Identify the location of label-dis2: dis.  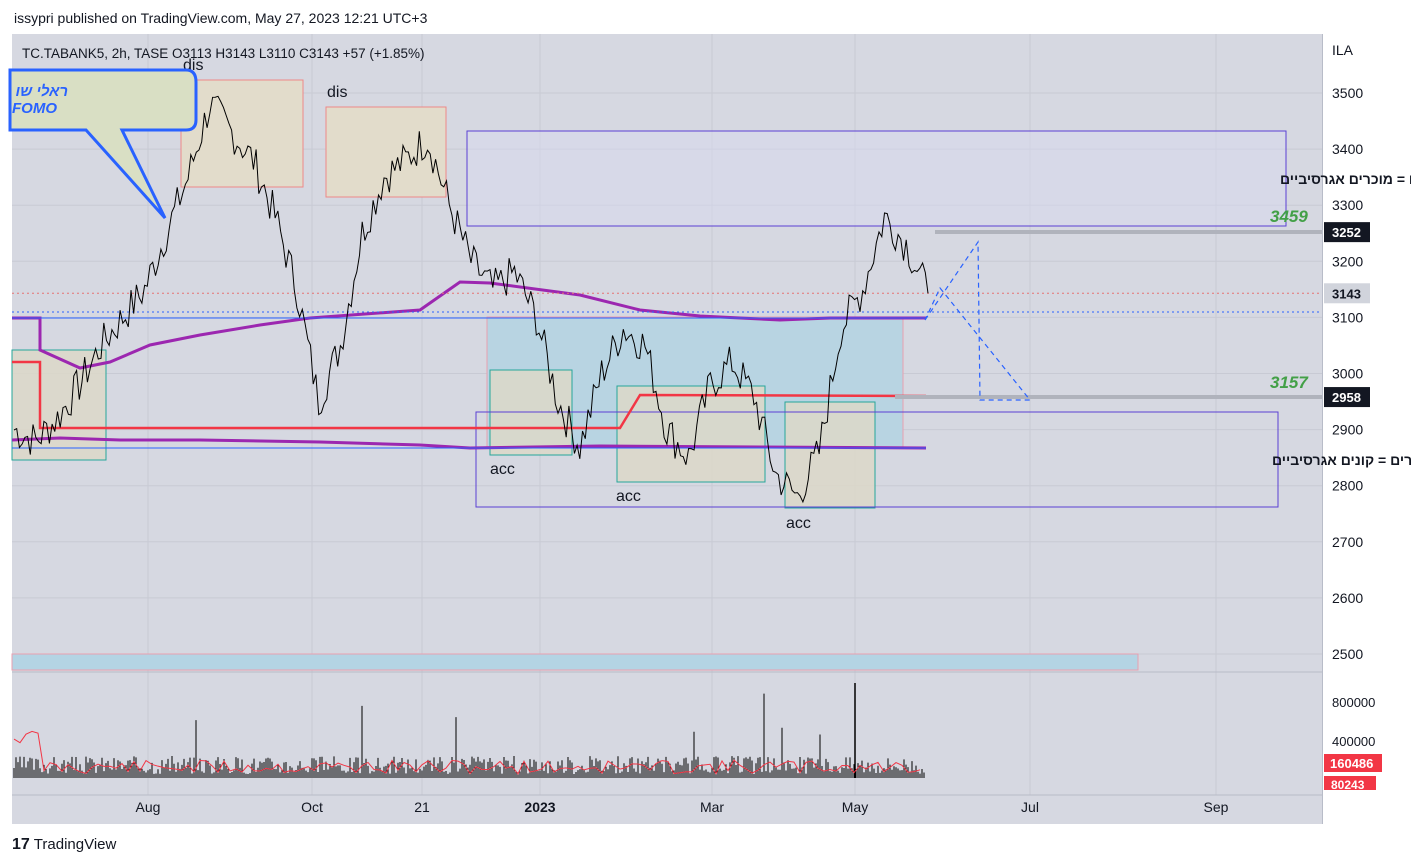
(337, 92).